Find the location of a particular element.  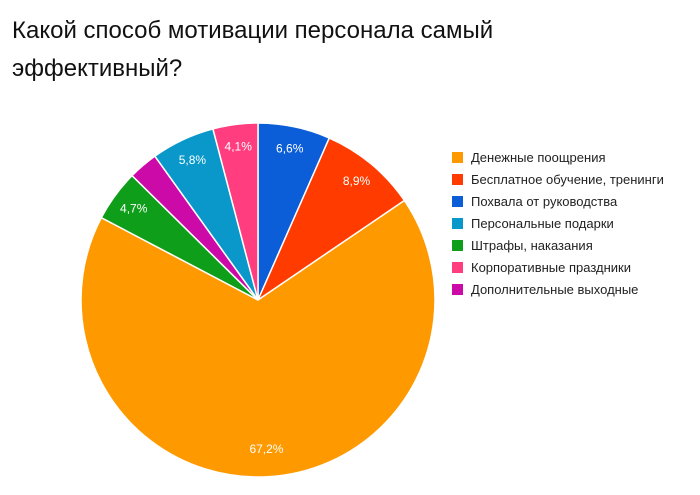

pie-slice-label: 5,8% is located at coordinates (193, 160).